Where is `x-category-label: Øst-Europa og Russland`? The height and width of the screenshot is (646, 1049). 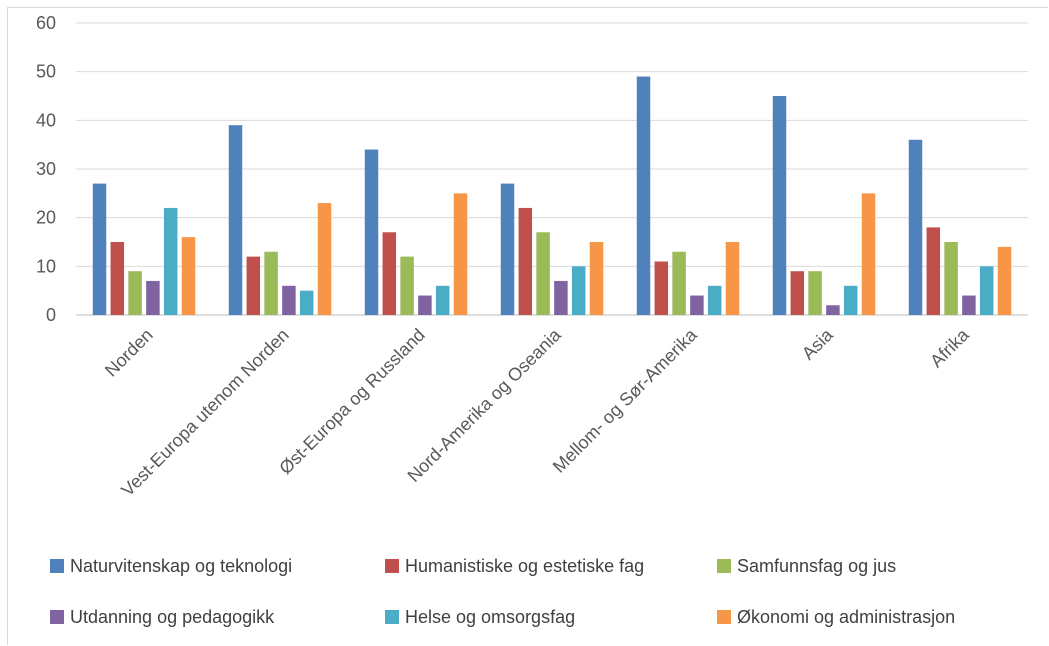
x-category-label: Øst-Europa og Russland is located at coordinates (352, 402).